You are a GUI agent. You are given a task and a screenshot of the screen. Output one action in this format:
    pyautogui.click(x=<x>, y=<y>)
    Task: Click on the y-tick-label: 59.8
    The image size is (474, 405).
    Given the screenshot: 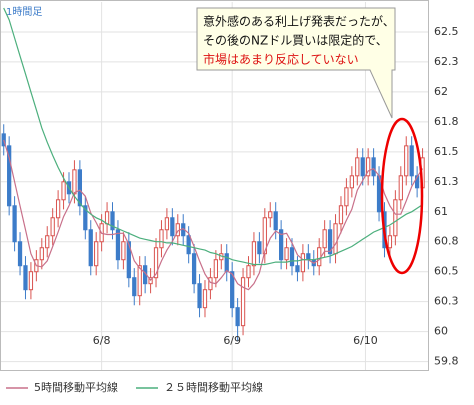 What is the action you would take?
    pyautogui.click(x=446, y=361)
    